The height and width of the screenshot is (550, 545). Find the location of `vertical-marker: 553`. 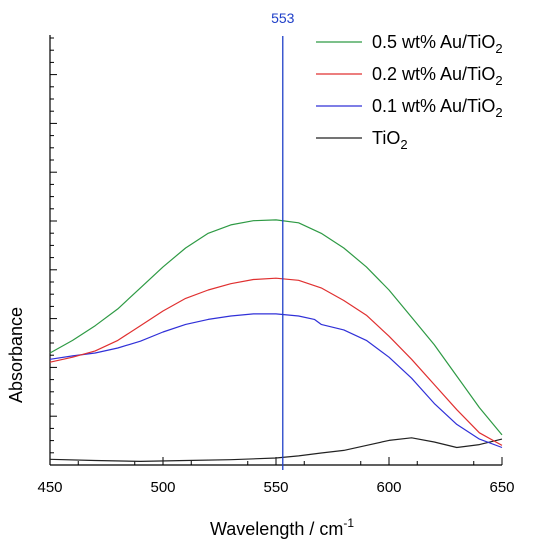

vertical-marker: 553 is located at coordinates (283, 240).